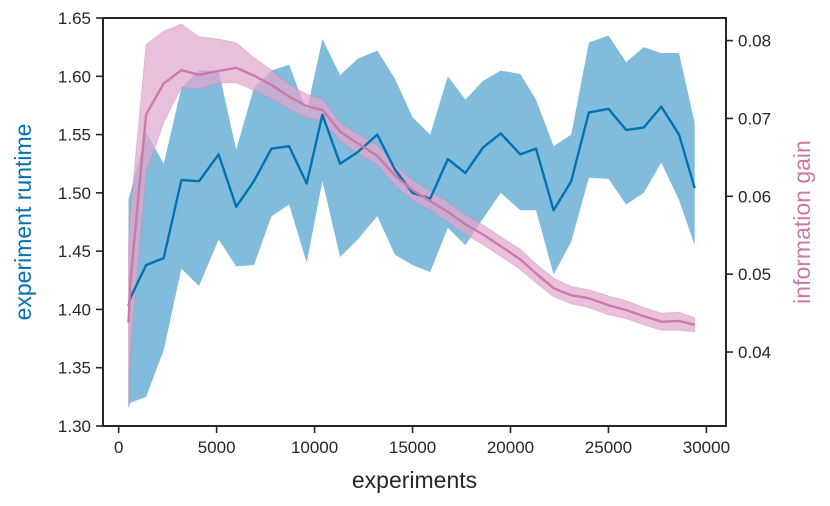  I want to click on x-tick-label: 30000, so click(706, 447).